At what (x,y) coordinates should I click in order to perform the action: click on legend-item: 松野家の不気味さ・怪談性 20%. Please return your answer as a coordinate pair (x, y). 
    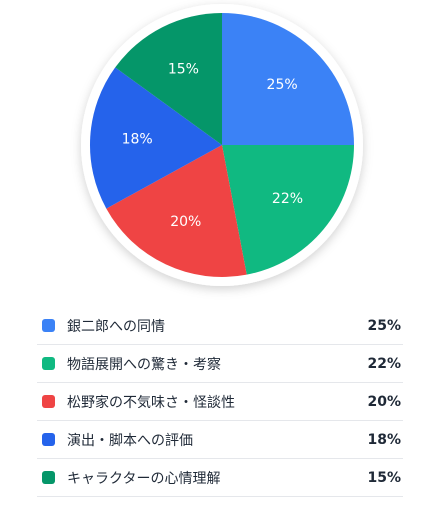
    Looking at the image, I should click on (220, 402).